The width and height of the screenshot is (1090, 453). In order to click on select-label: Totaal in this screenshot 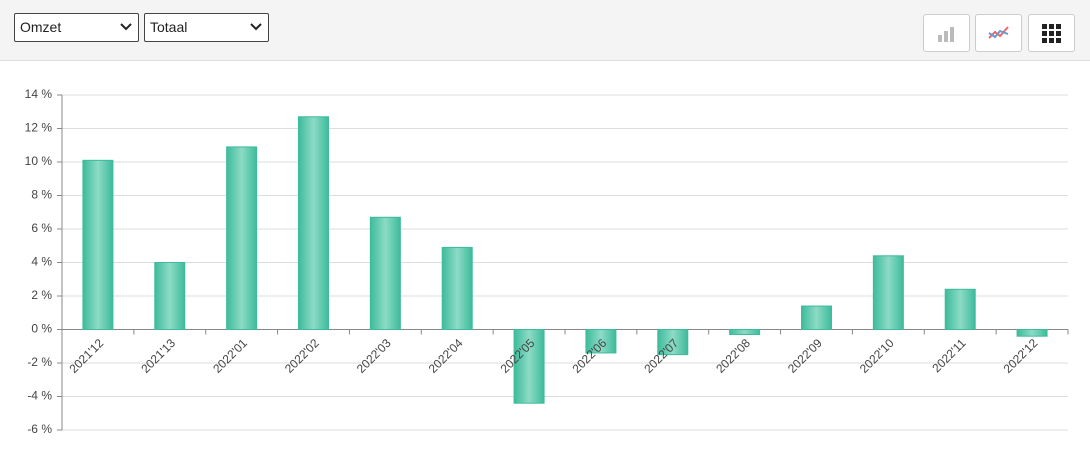, I will do `click(169, 27)`.